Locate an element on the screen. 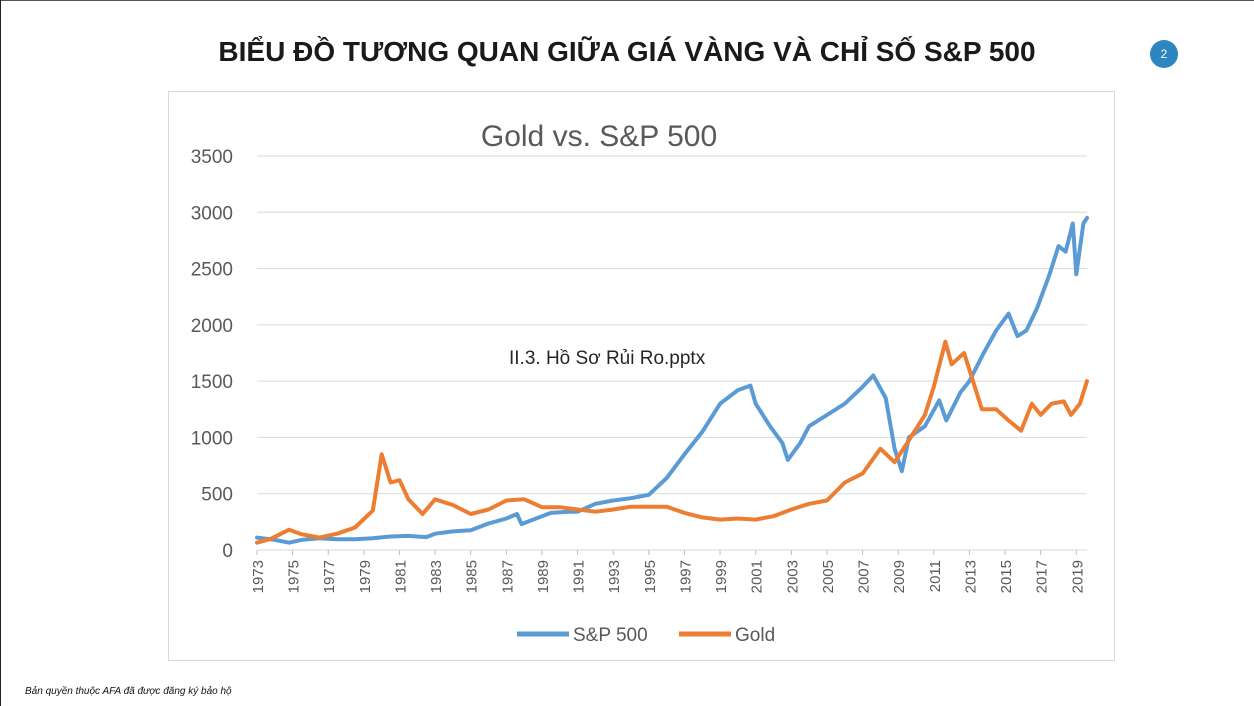  chart-annotation: II.3. Hồ Sơ Rủi Ro.pptx is located at coordinates (607, 358).